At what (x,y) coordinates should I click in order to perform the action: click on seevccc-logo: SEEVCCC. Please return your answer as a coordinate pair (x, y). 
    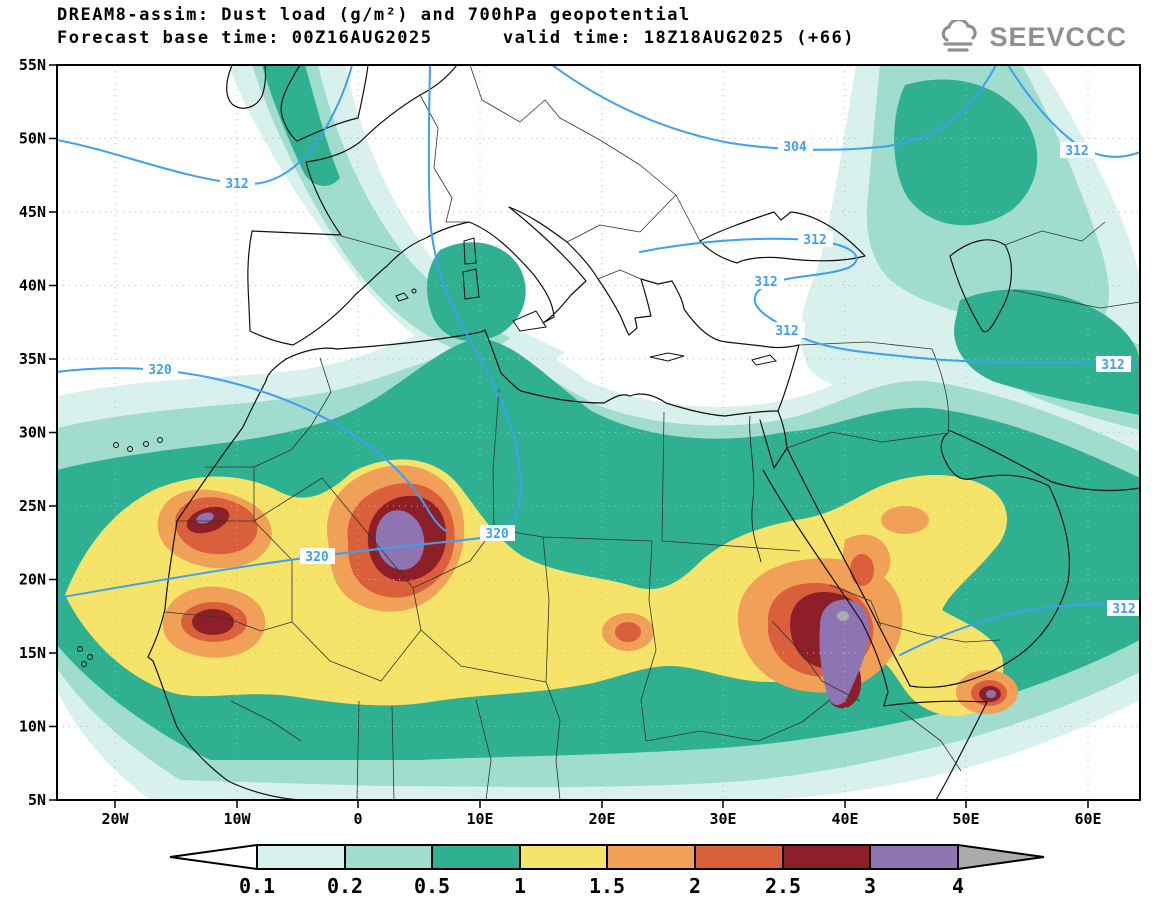
    Looking at the image, I should click on (1032, 37).